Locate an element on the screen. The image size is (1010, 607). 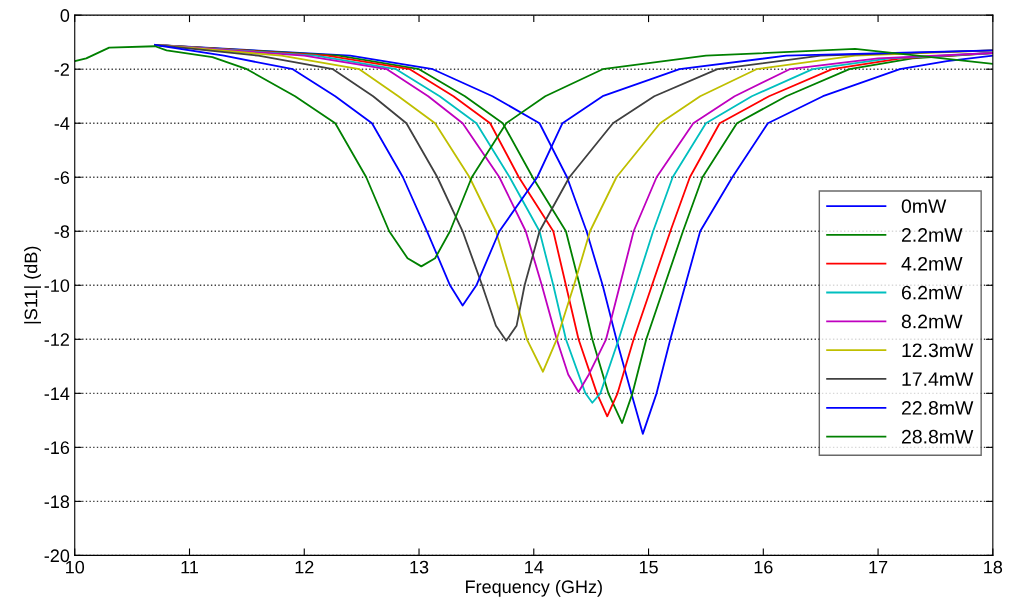
x-tick-label: 17 is located at coordinates (878, 567).